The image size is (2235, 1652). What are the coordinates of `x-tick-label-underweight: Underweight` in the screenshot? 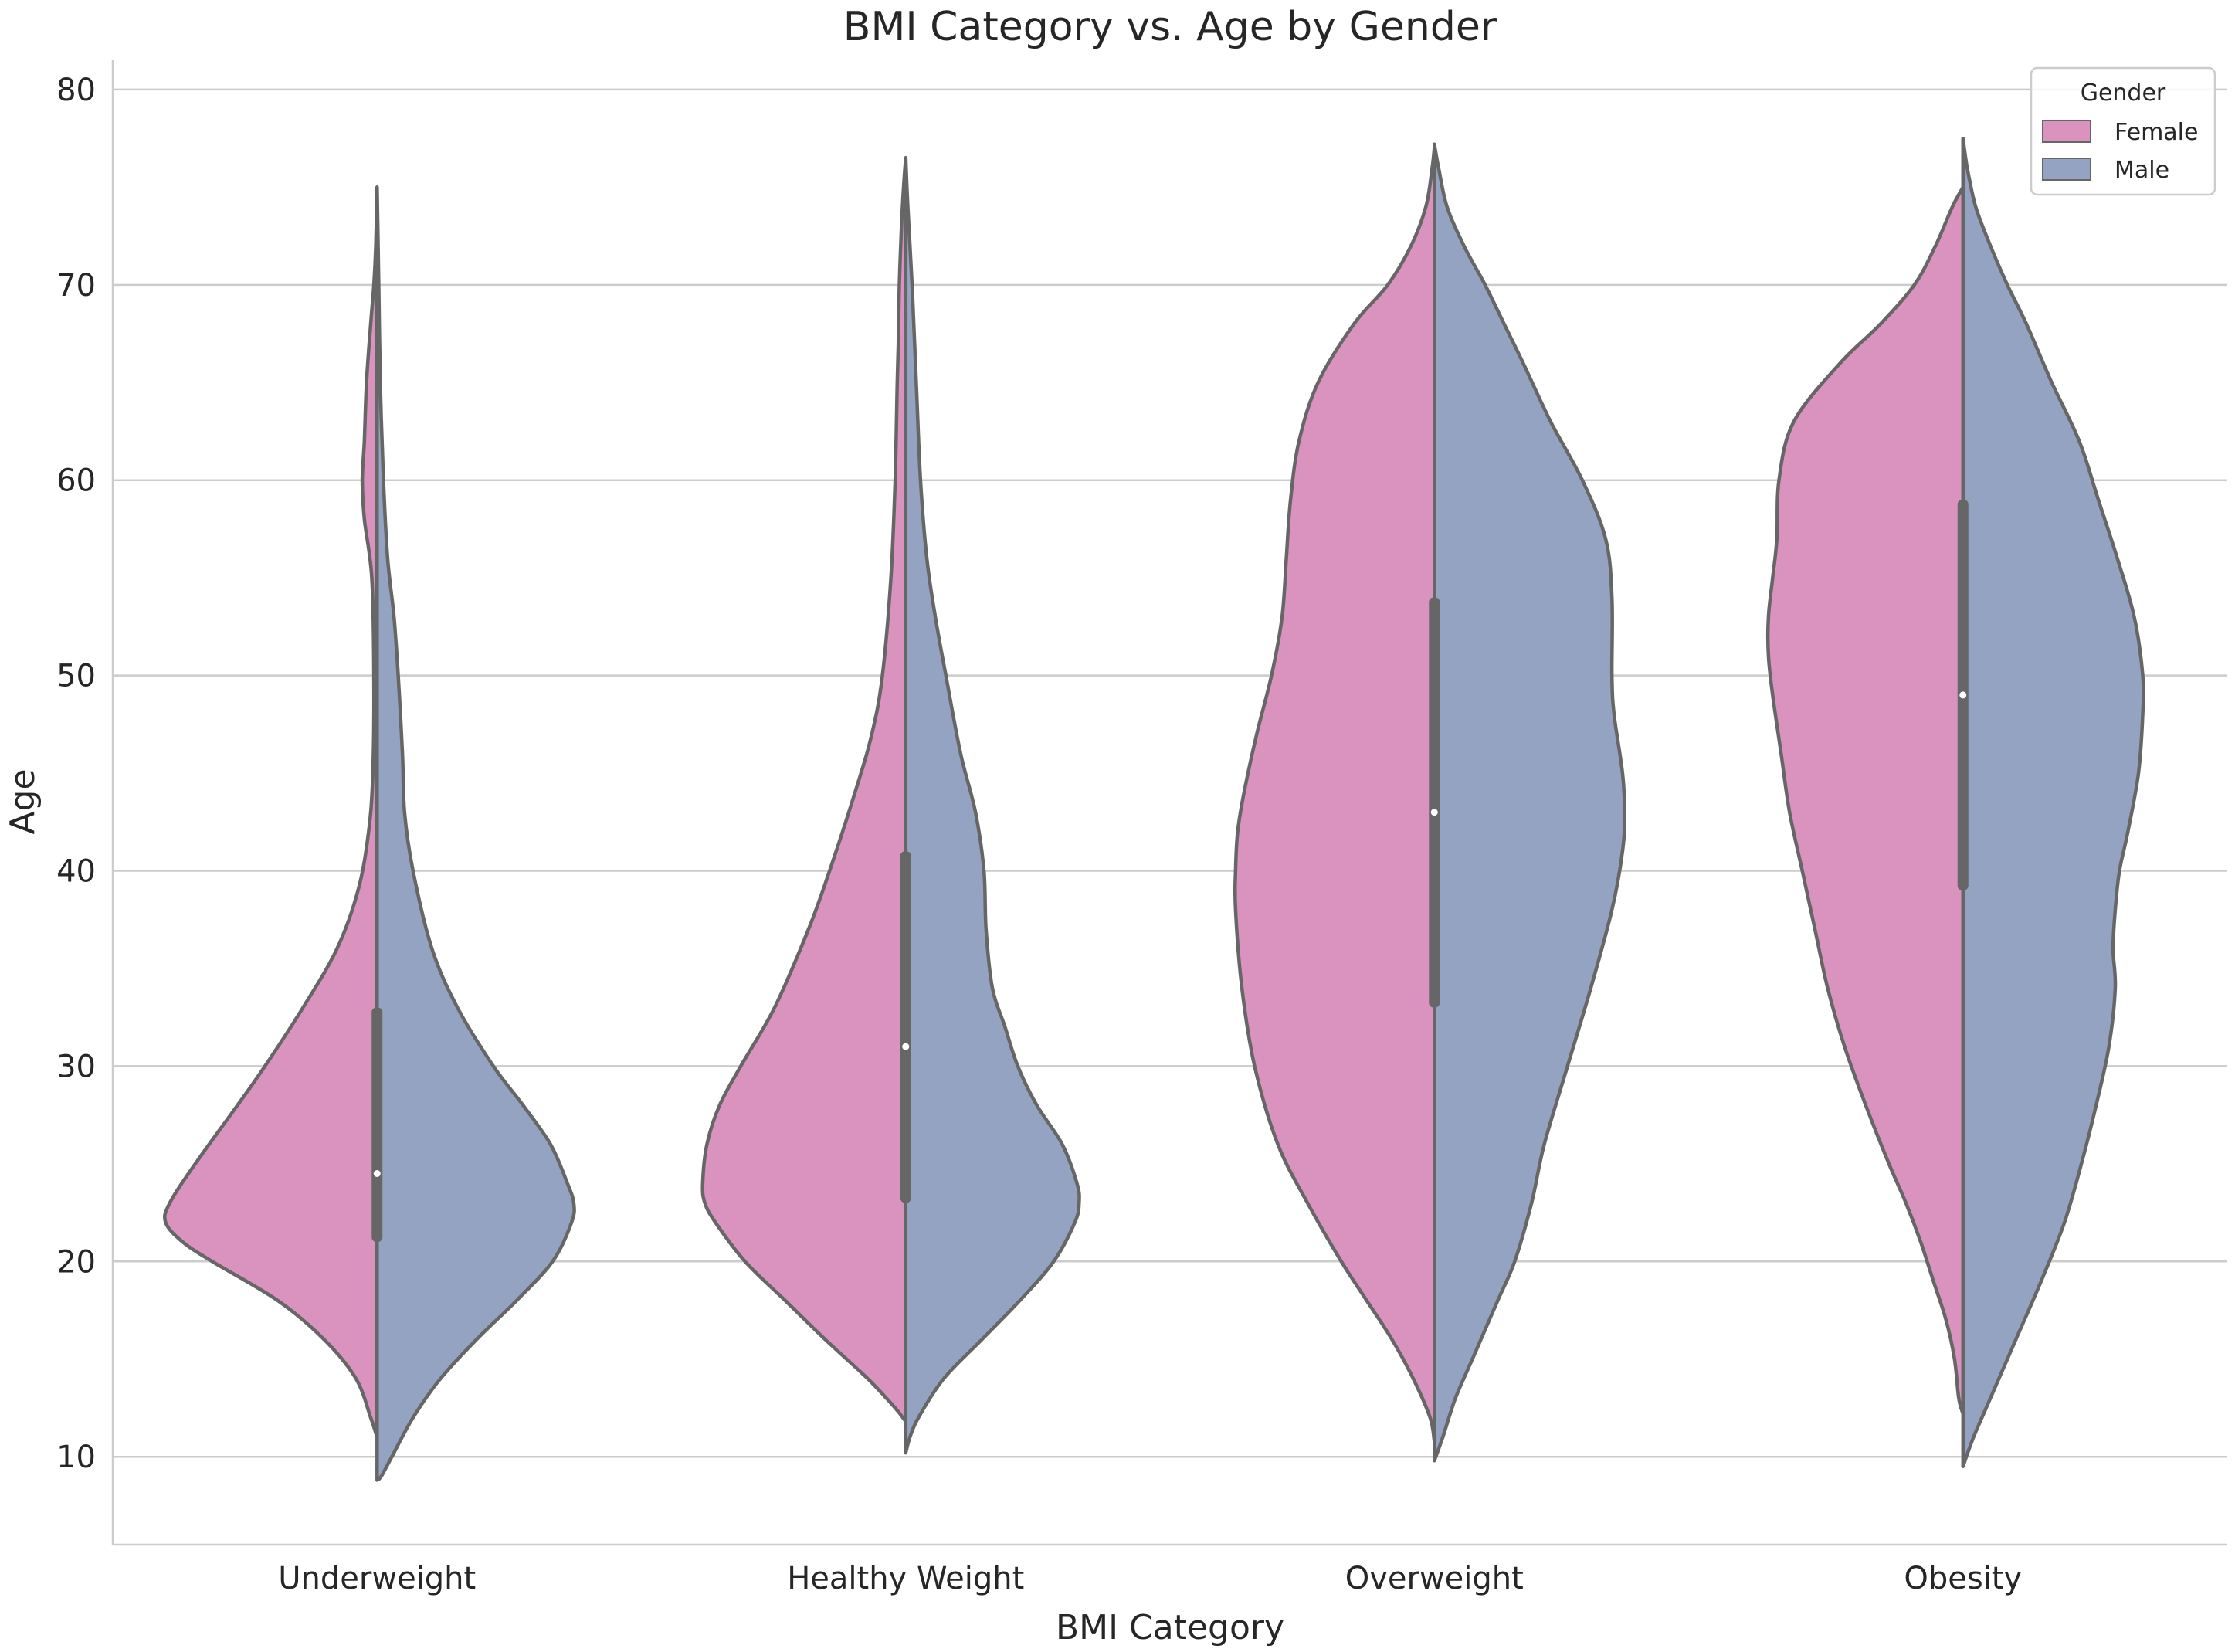 It's located at (377, 1578).